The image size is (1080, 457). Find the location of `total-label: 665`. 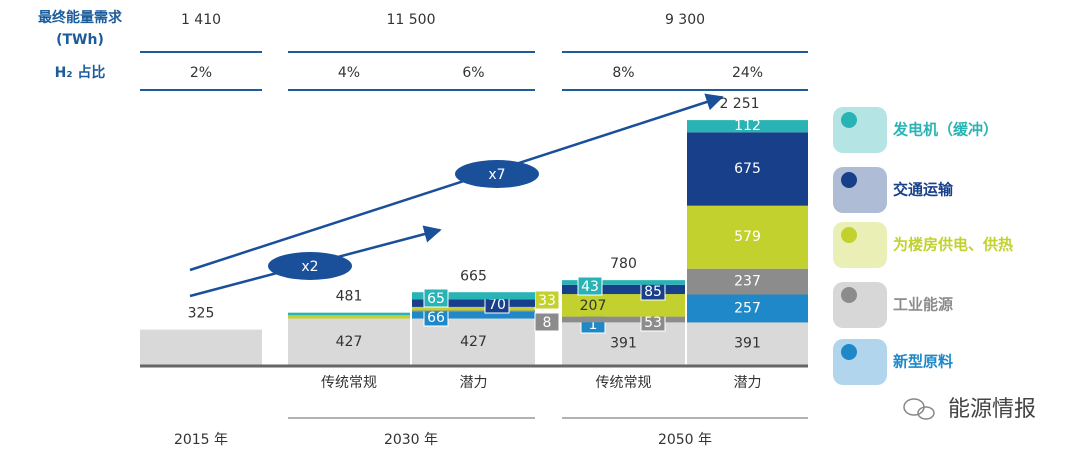

total-label: 665 is located at coordinates (473, 277).